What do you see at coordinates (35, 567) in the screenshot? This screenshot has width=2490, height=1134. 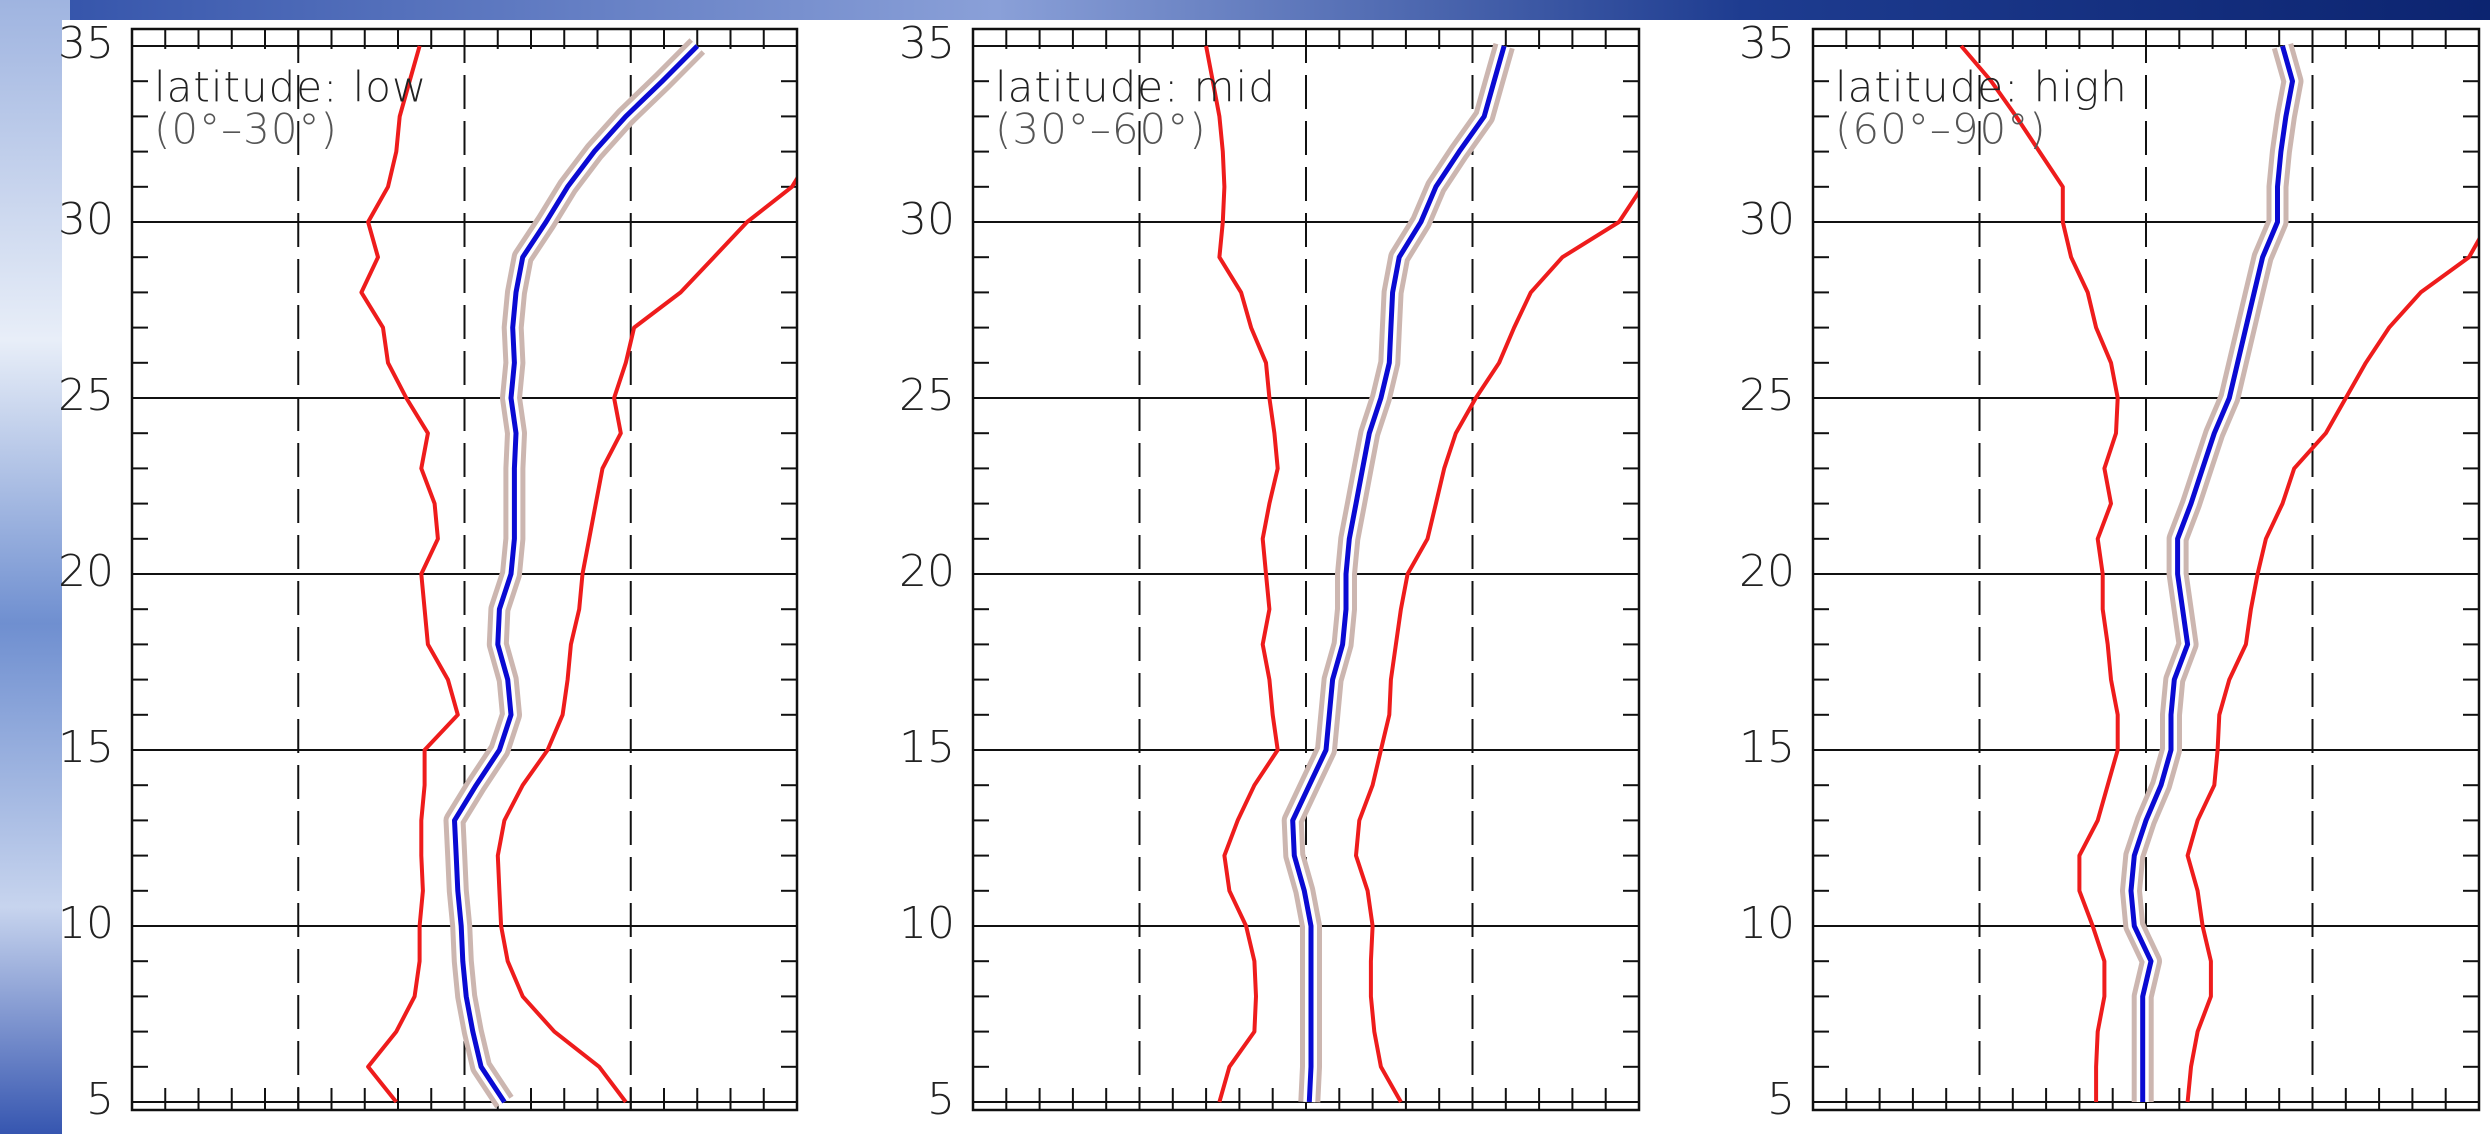 I see `background-strip` at bounding box center [35, 567].